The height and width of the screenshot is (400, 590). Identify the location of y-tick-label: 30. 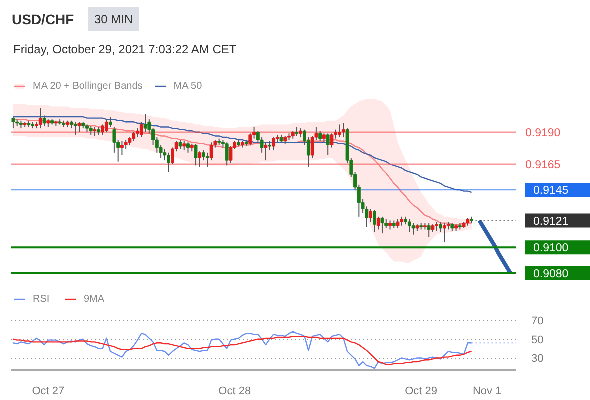
(538, 359).